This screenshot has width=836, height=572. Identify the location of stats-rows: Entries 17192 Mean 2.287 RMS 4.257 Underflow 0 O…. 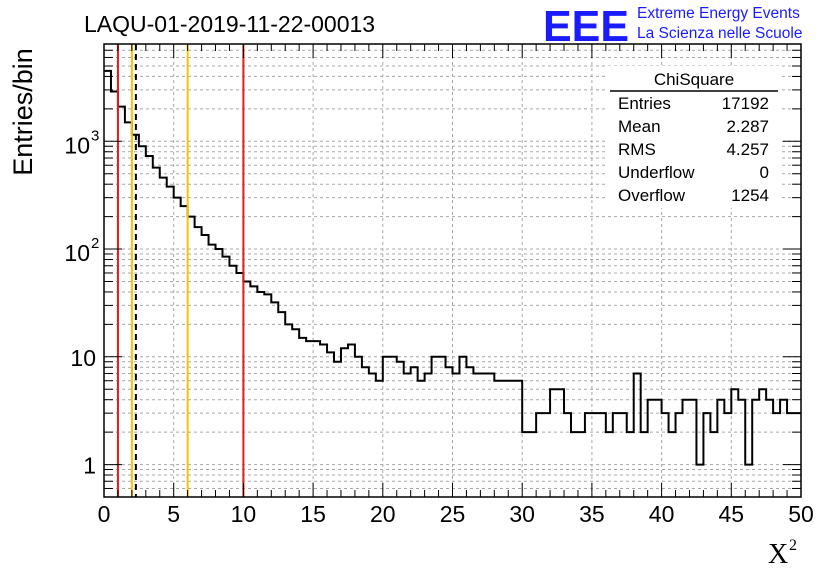
(693, 149).